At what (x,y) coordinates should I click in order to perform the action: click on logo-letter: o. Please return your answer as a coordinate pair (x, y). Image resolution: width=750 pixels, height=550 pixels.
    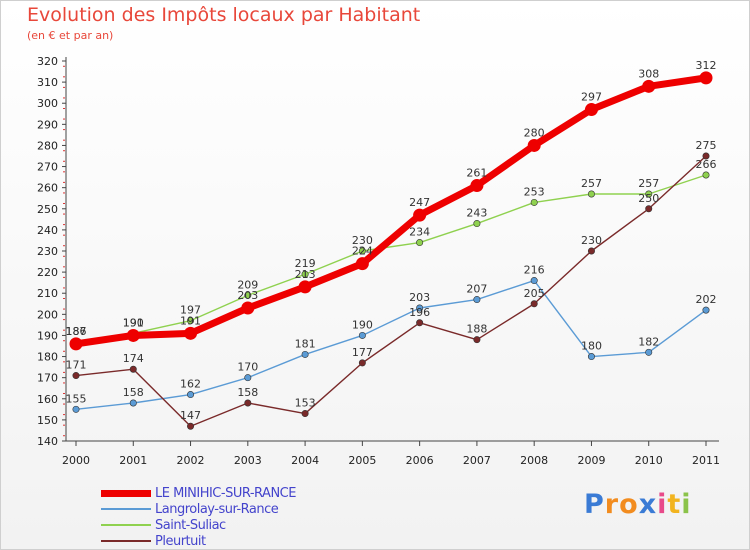
    Looking at the image, I should click on (629, 504).